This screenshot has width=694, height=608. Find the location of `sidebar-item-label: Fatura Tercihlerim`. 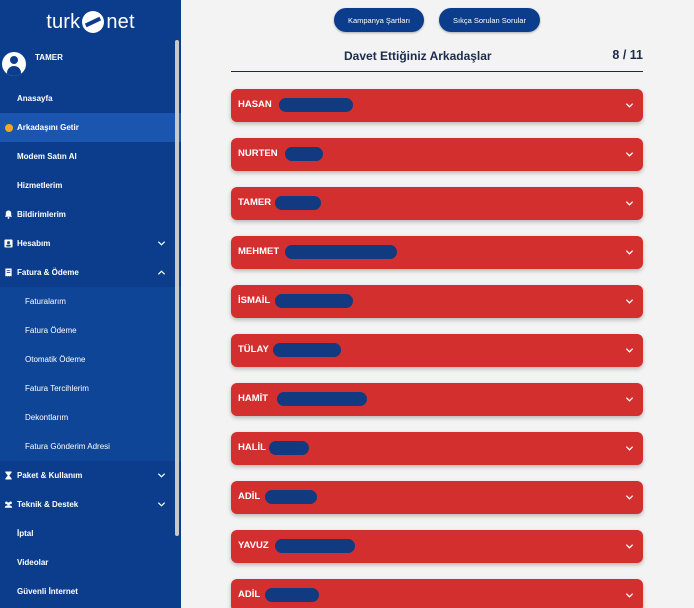

sidebar-item-label: Fatura Tercihlerim is located at coordinates (57, 388).